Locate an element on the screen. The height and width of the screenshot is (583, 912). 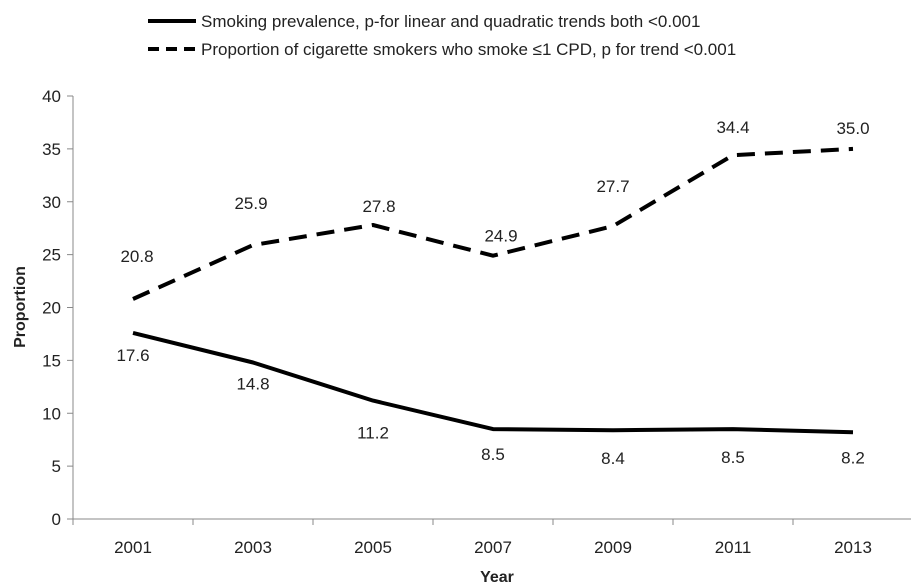
y-tick-label: 15 is located at coordinates (51, 360).